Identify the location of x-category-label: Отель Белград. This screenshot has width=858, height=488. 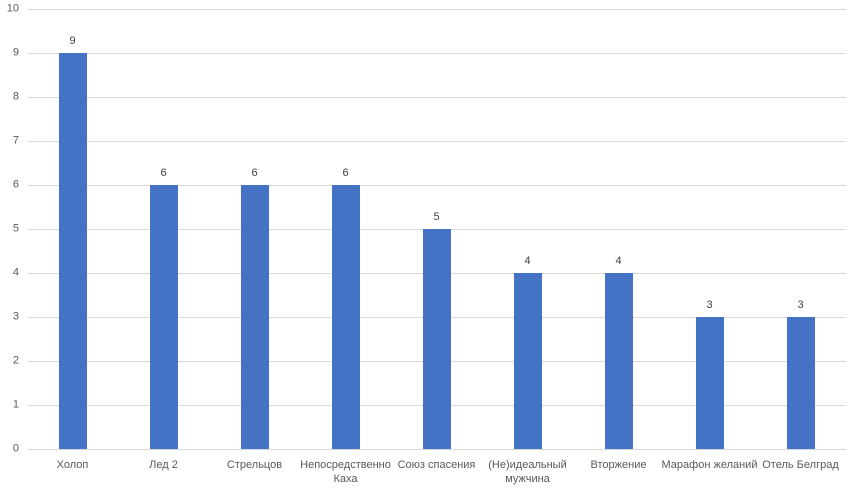
(800, 465).